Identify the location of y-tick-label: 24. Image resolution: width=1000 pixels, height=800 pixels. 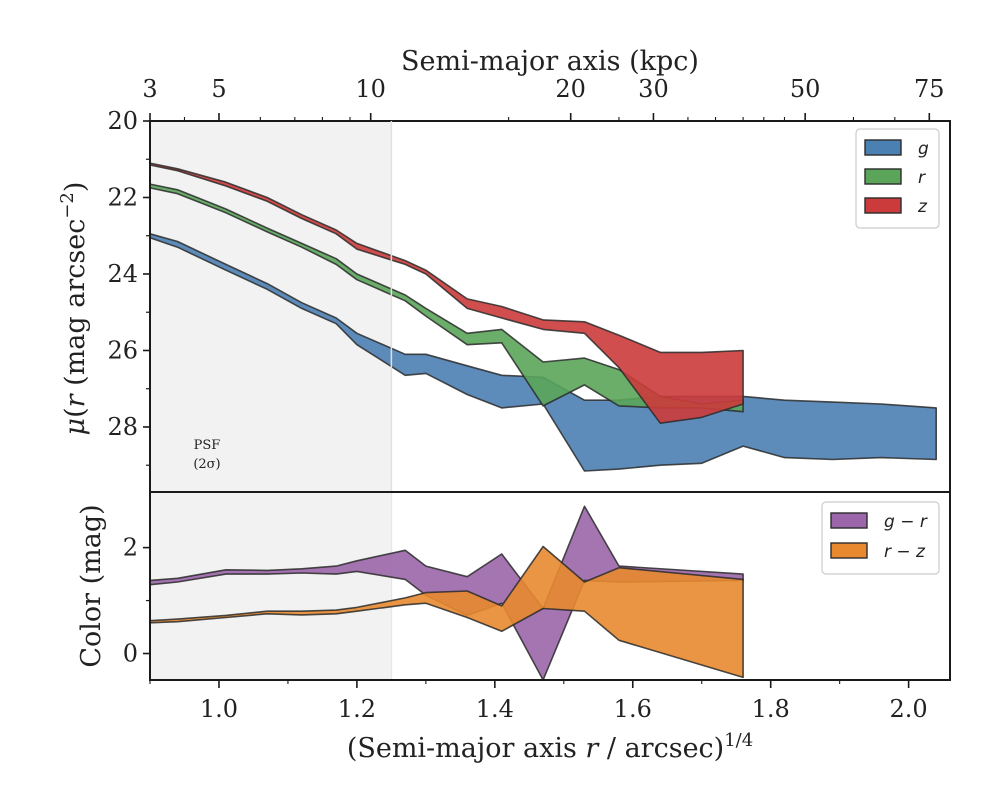
(122, 274).